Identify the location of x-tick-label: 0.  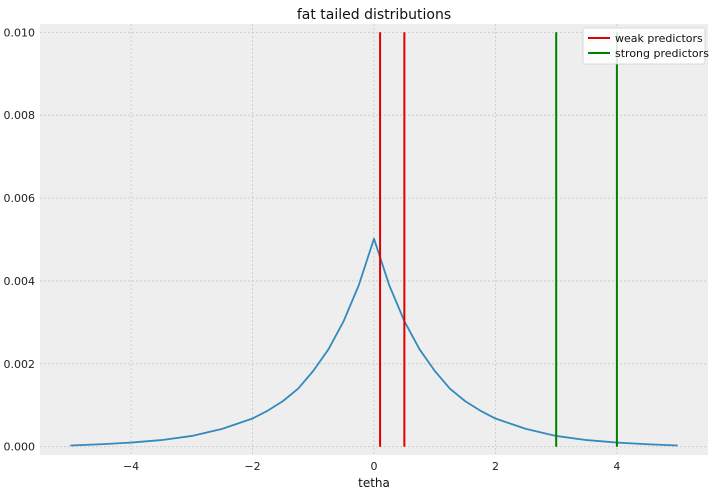
(374, 466).